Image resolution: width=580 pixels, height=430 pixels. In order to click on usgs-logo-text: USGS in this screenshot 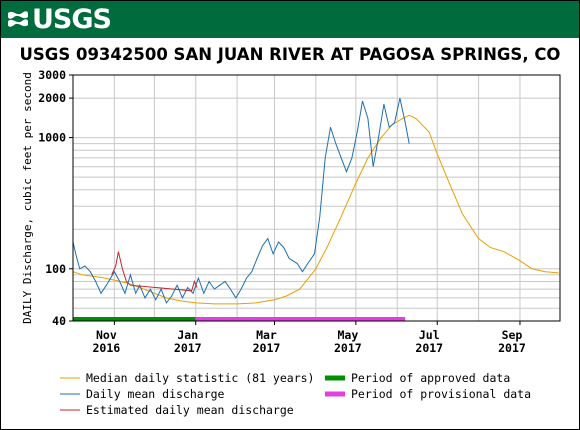, I will do `click(72, 19)`.